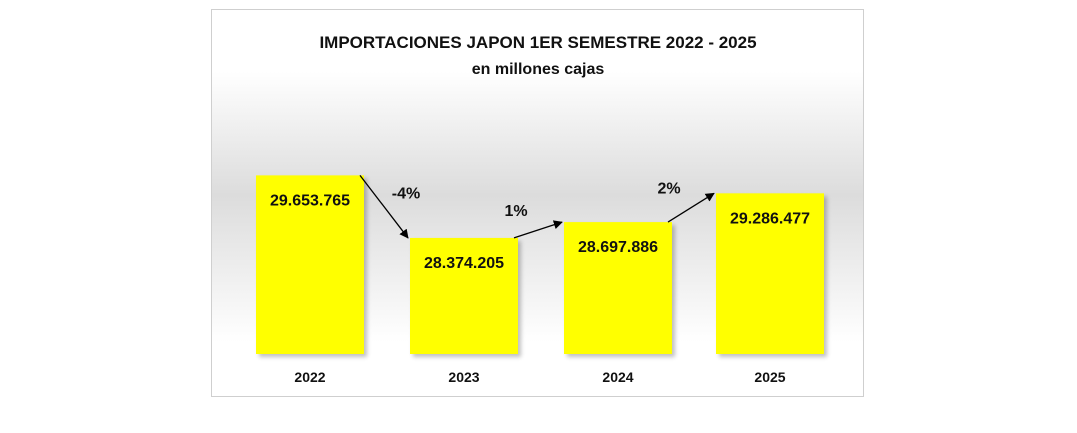 The image size is (1077, 433). What do you see at coordinates (464, 295) in the screenshot?
I see `bar-2023` at bounding box center [464, 295].